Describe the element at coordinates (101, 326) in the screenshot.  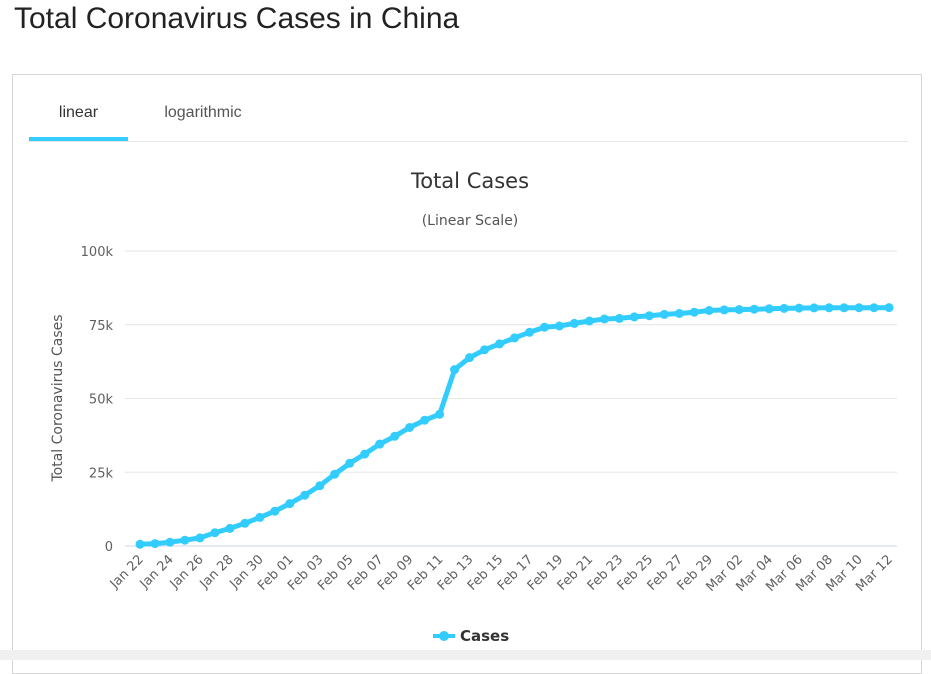
I see `y-tick-label: 75k` at that location.